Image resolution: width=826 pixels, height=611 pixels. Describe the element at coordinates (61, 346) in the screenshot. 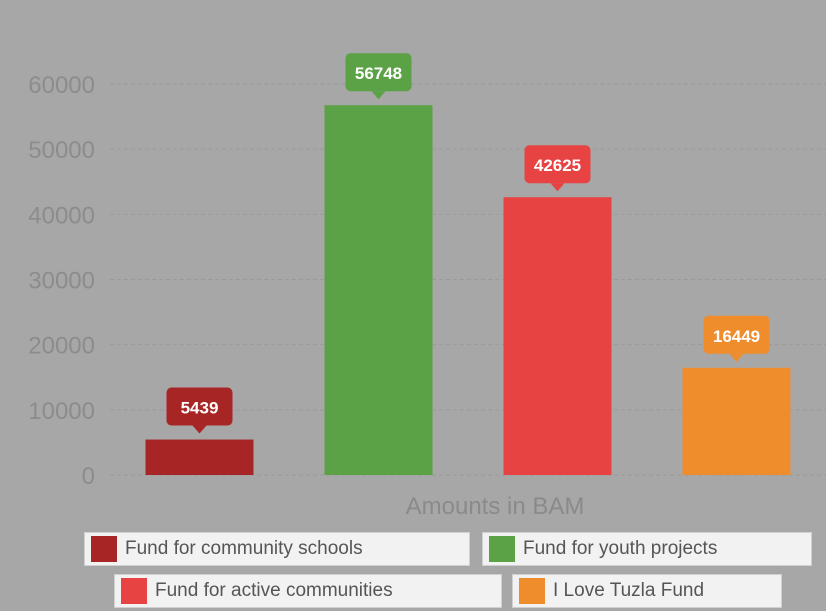

I see `y-tick-label: 20000` at that location.